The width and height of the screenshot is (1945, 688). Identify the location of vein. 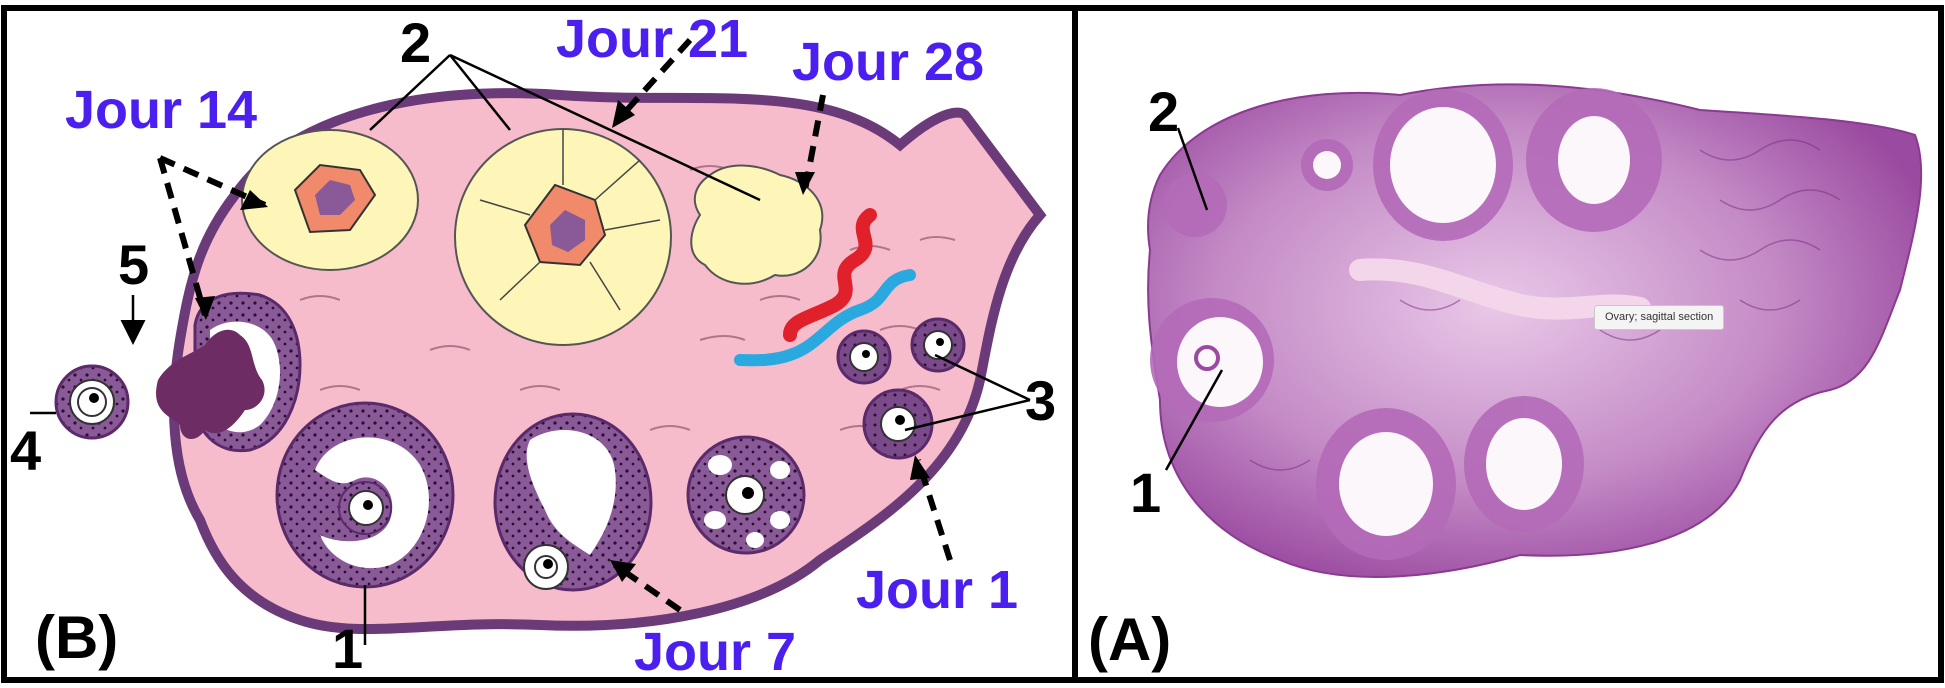
(825, 318).